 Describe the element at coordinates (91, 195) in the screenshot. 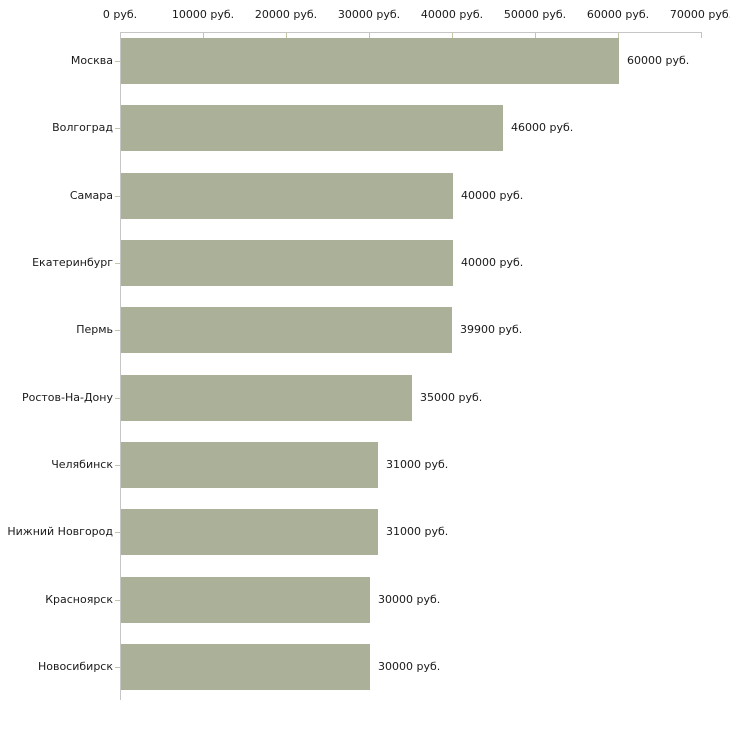

I see `category-label: Самара` at that location.